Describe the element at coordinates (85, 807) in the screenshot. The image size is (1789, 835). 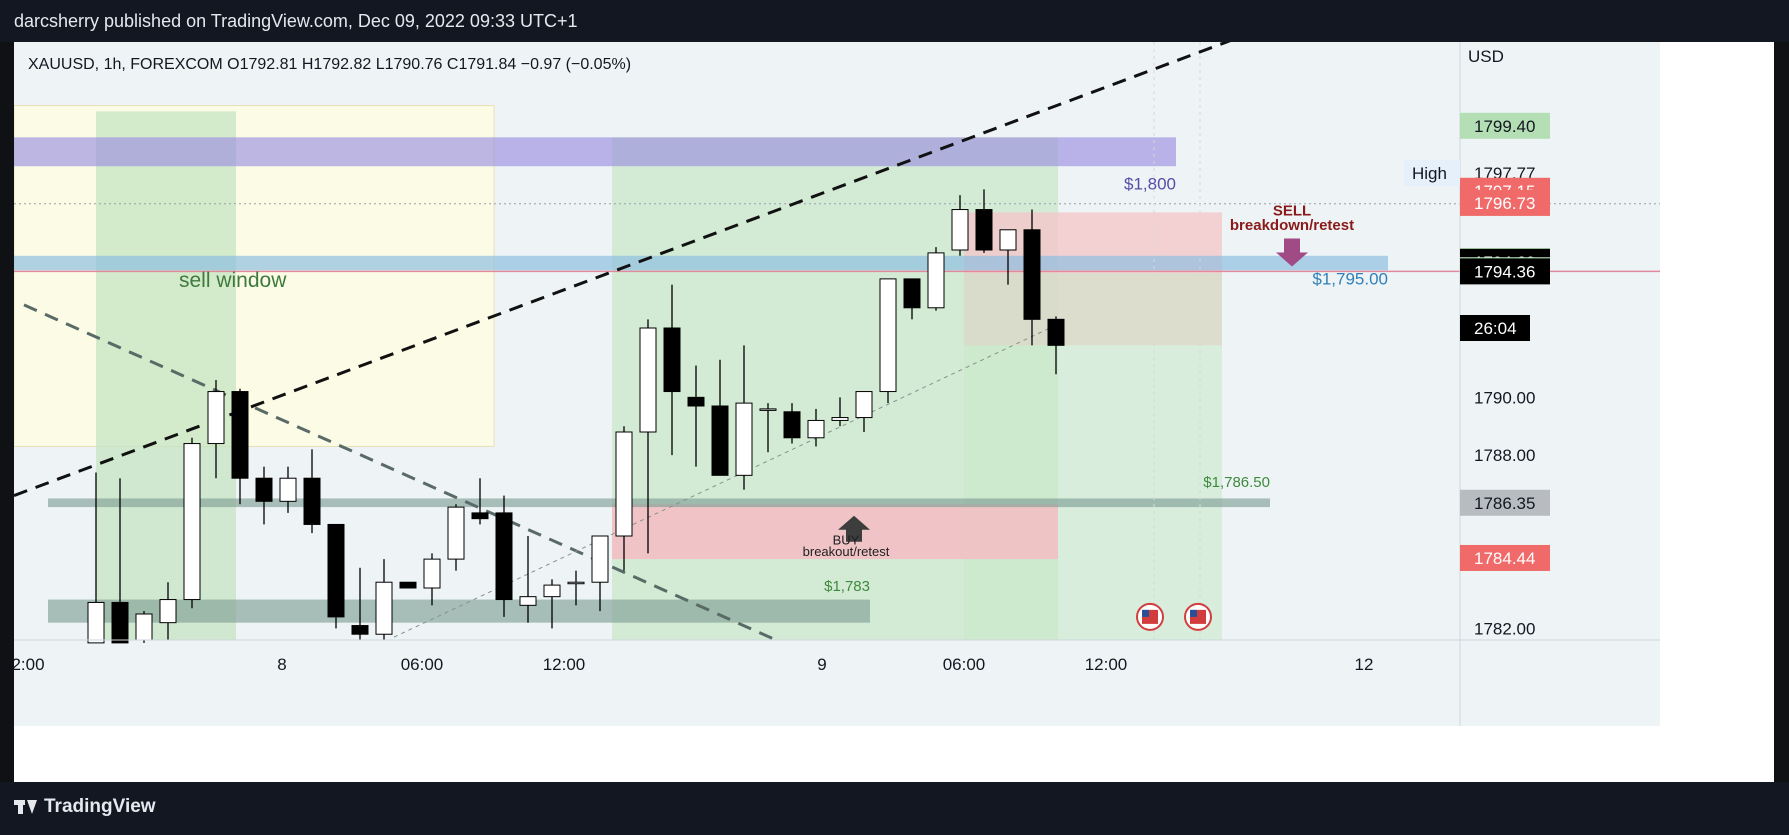
I see `tradingview-logo: TradingView` at that location.